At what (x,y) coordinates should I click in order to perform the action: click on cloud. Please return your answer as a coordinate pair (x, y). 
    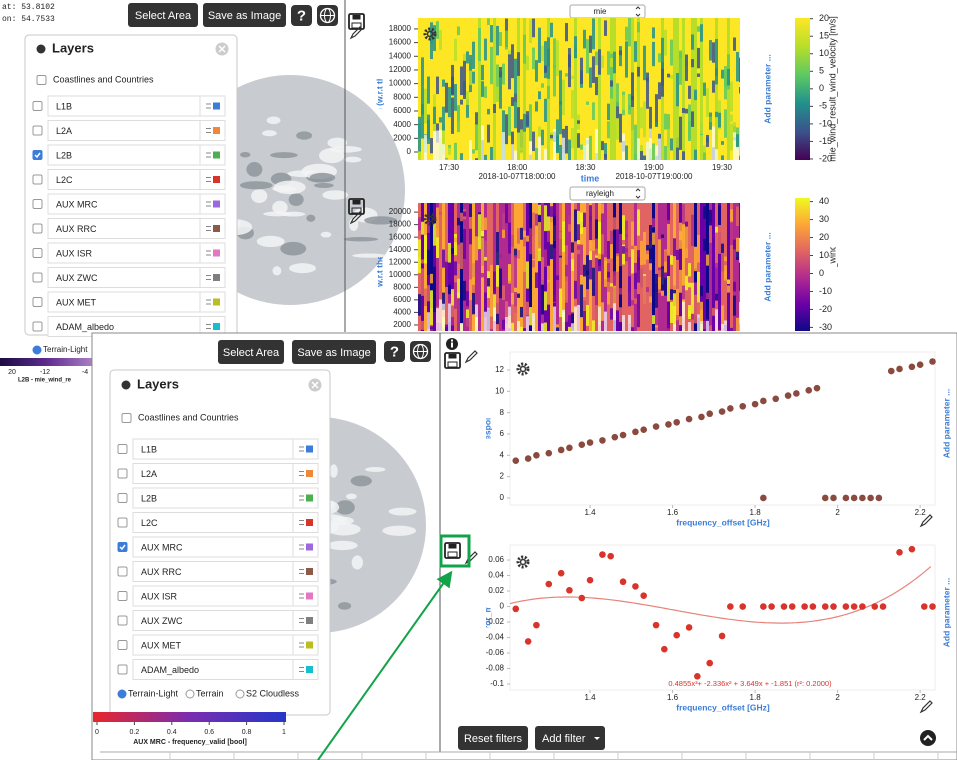
    Looking at the image, I should click on (322, 177).